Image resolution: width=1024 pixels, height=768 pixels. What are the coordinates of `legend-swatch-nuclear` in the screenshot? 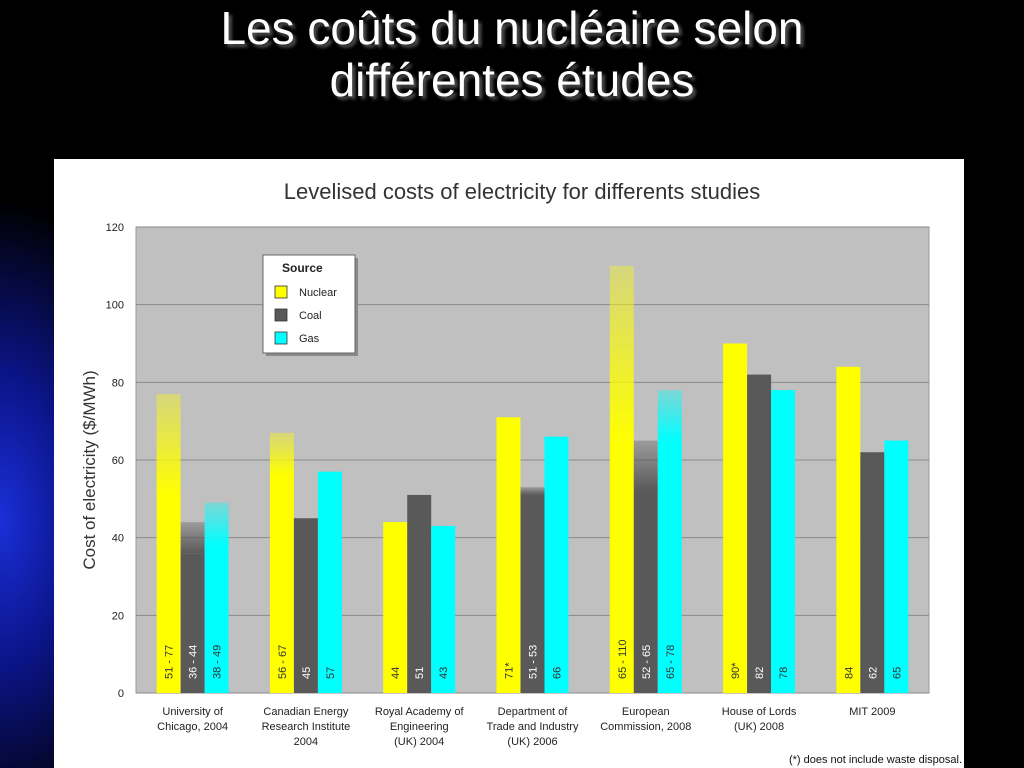 It's located at (281, 292).